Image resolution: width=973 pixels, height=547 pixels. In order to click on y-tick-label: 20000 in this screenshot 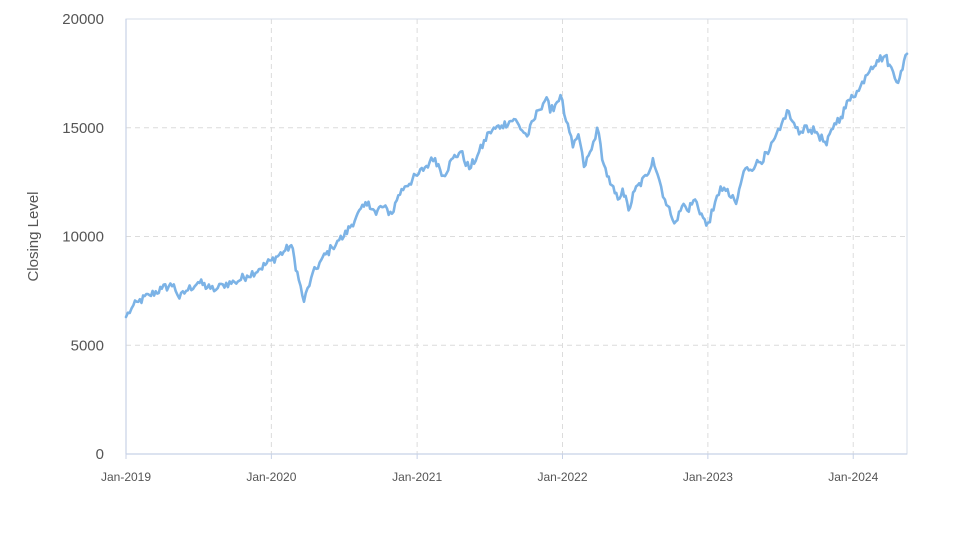, I will do `click(83, 19)`.